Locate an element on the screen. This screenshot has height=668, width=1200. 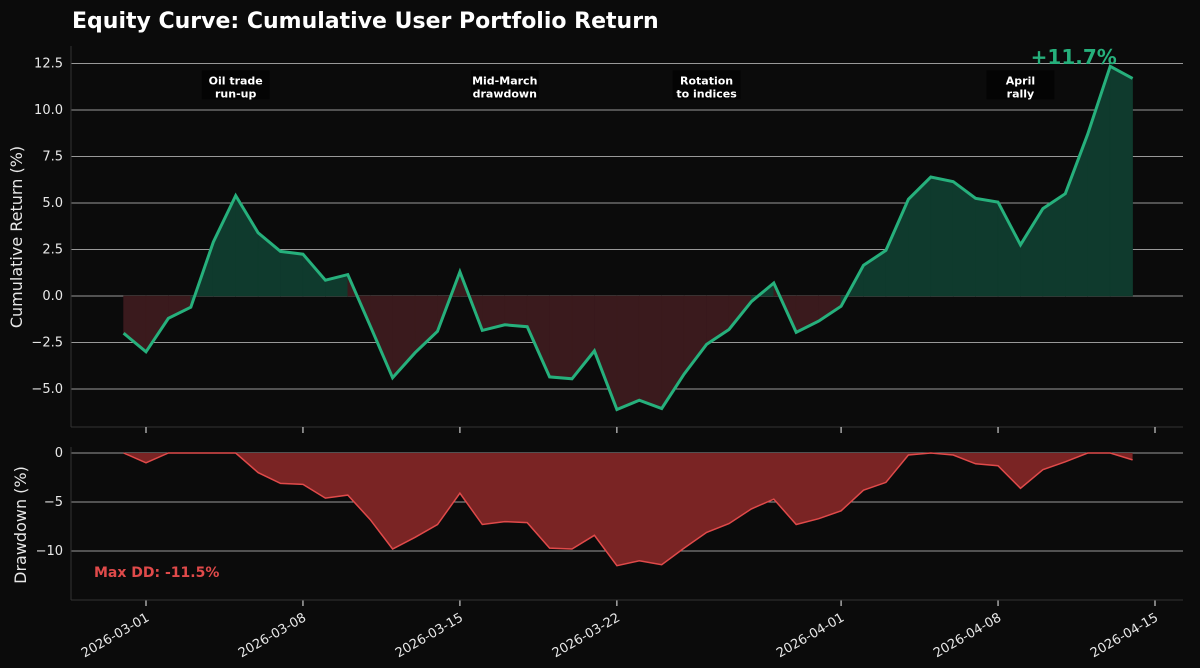
drawdown-line is located at coordinates (628, 509).